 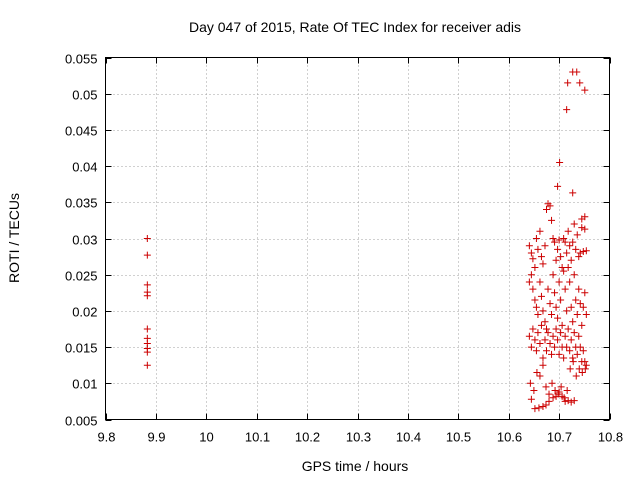 I want to click on x-tick-label: 10.2, so click(x=307, y=437).